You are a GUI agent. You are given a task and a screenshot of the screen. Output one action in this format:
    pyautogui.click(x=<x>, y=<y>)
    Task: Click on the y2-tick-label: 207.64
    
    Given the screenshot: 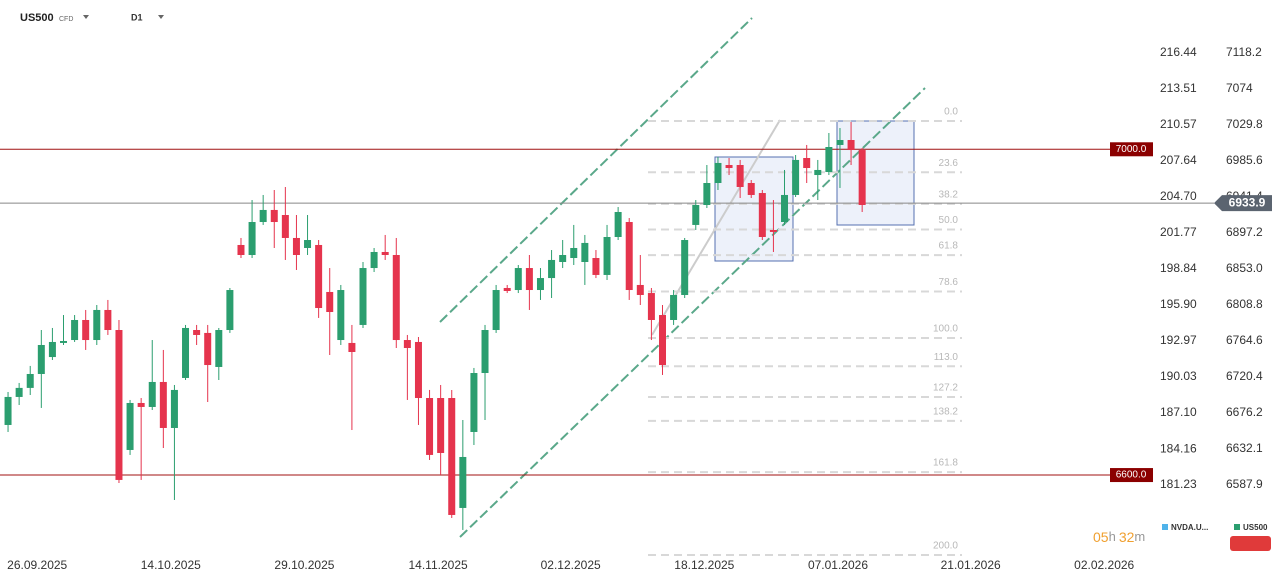 What is the action you would take?
    pyautogui.click(x=1178, y=160)
    